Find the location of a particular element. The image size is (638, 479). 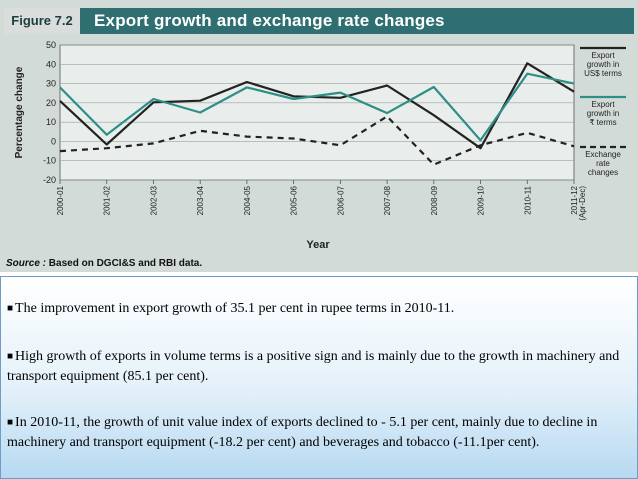

y-tick-label: 40 is located at coordinates (51, 64).